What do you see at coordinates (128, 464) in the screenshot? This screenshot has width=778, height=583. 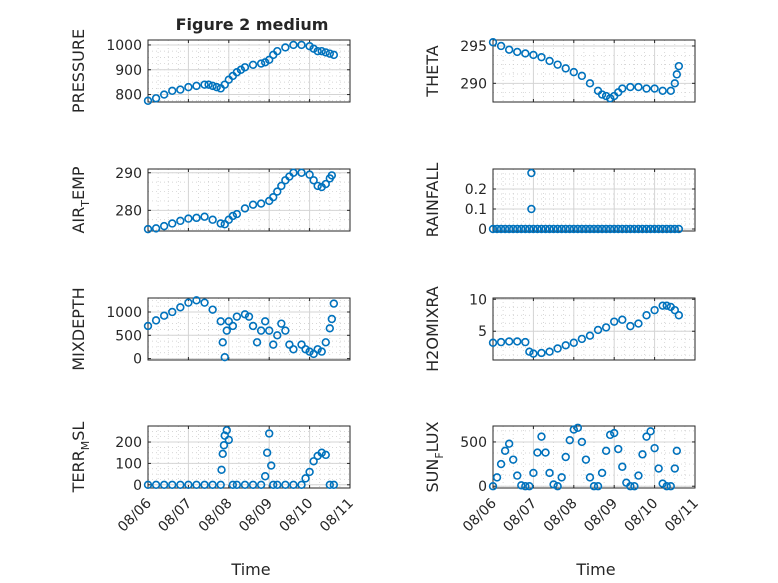 I see `y-tick-label: 100` at bounding box center [128, 464].